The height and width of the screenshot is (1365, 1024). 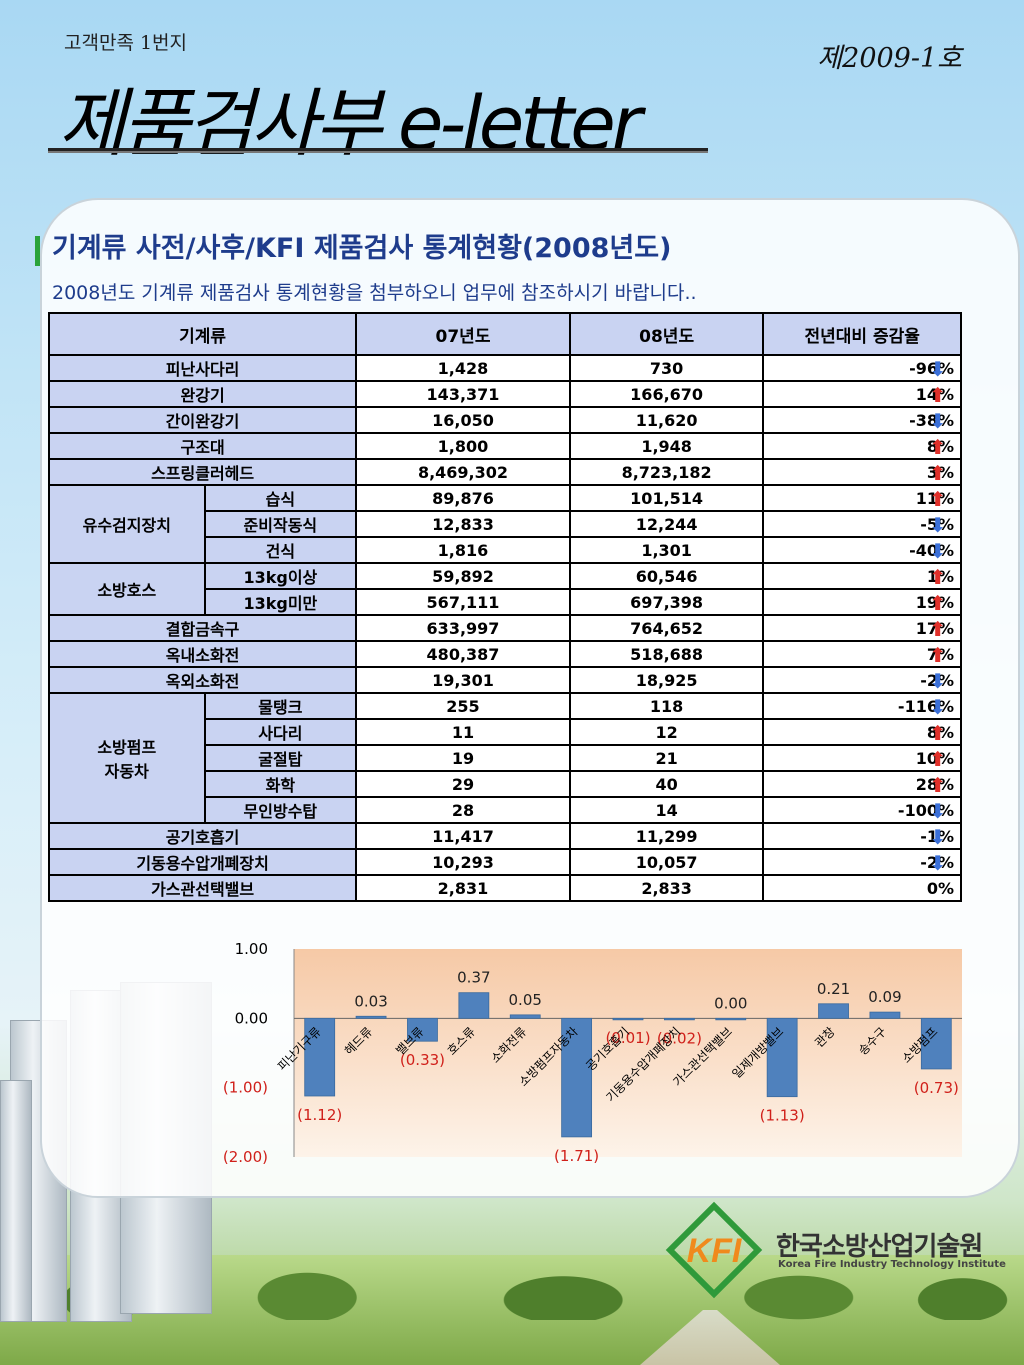 What do you see at coordinates (370, 1001) in the screenshot?
I see `data-label: 0.03` at bounding box center [370, 1001].